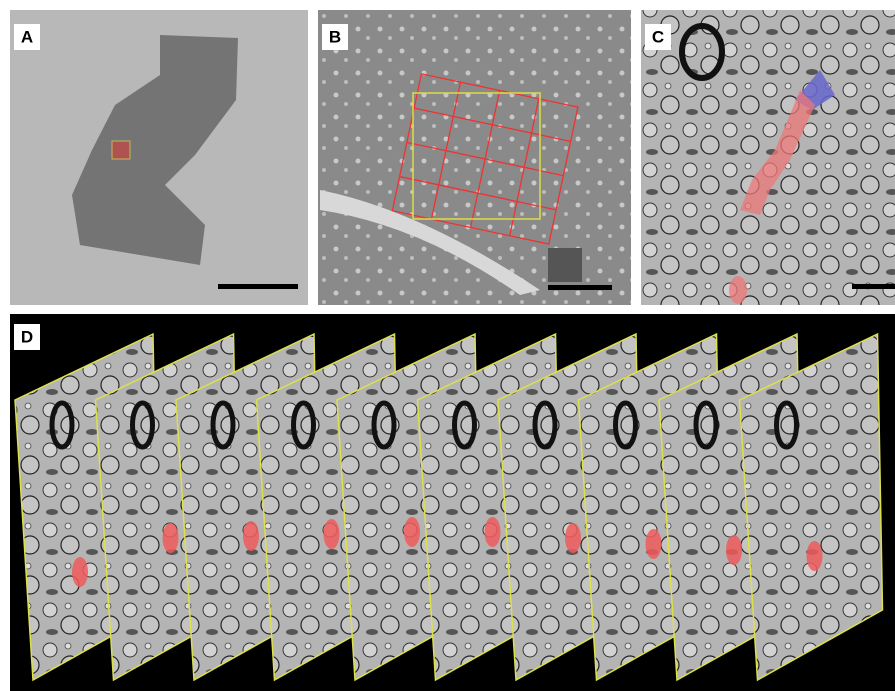 The width and height of the screenshot is (895, 691). I want to click on panel-label: D, so click(27, 336).